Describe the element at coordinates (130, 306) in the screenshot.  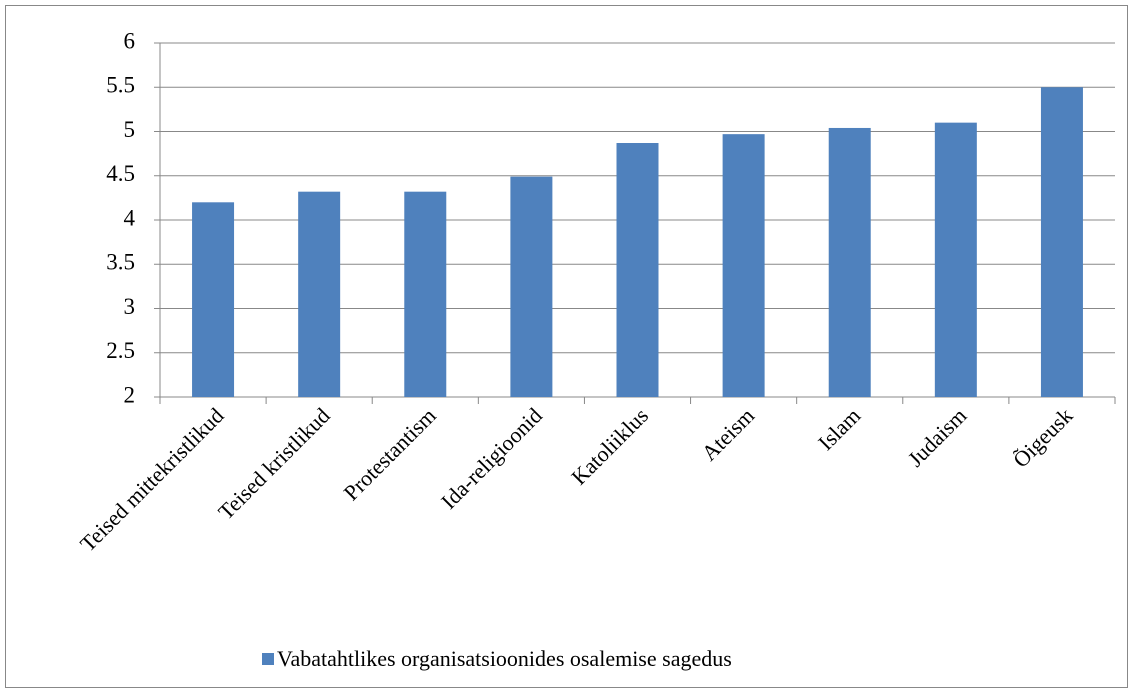
I see `y-tick-label: 3` at that location.